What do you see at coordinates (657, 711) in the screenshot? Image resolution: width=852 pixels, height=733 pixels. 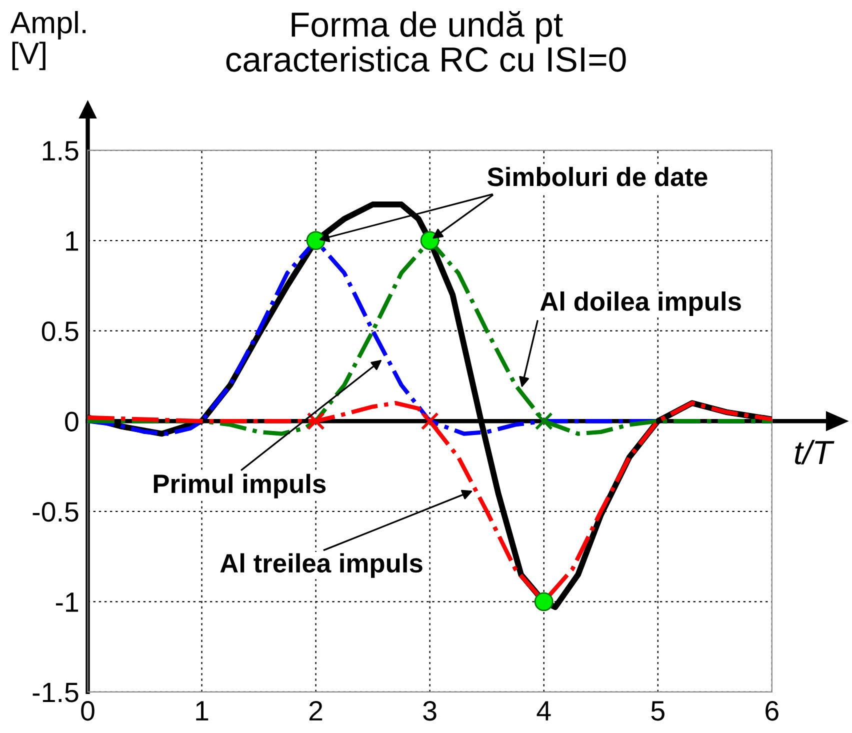 I see `x-tick-label: 5` at bounding box center [657, 711].